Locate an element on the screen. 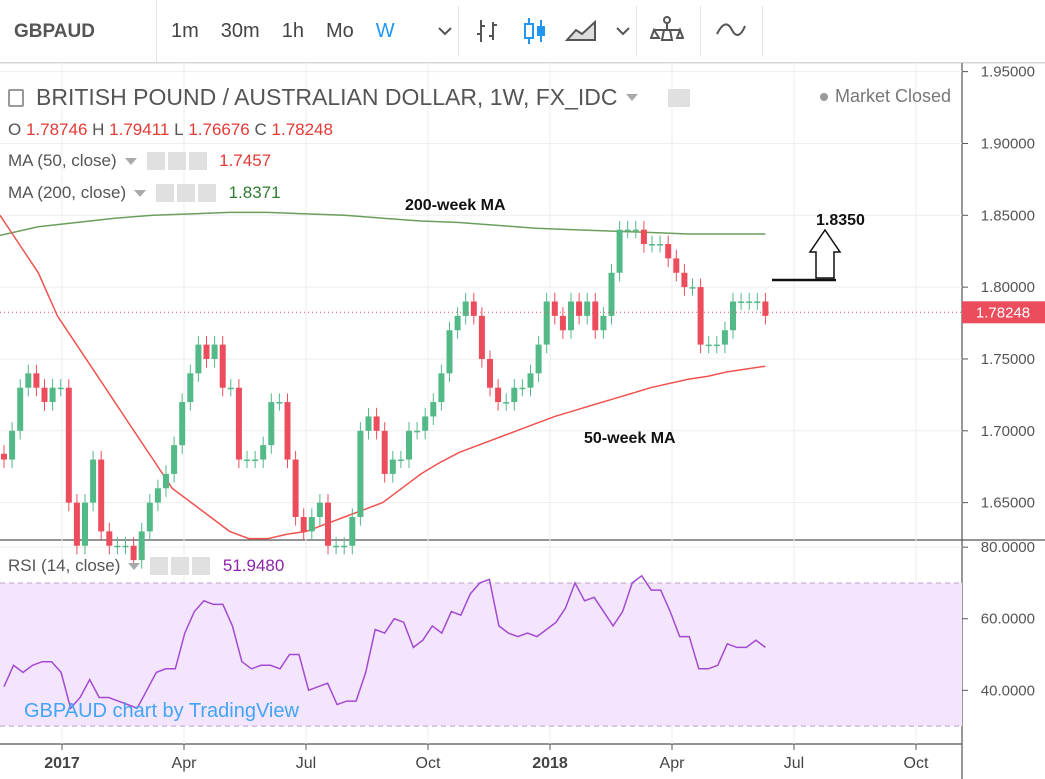  bar-chart-icon is located at coordinates (487, 31).